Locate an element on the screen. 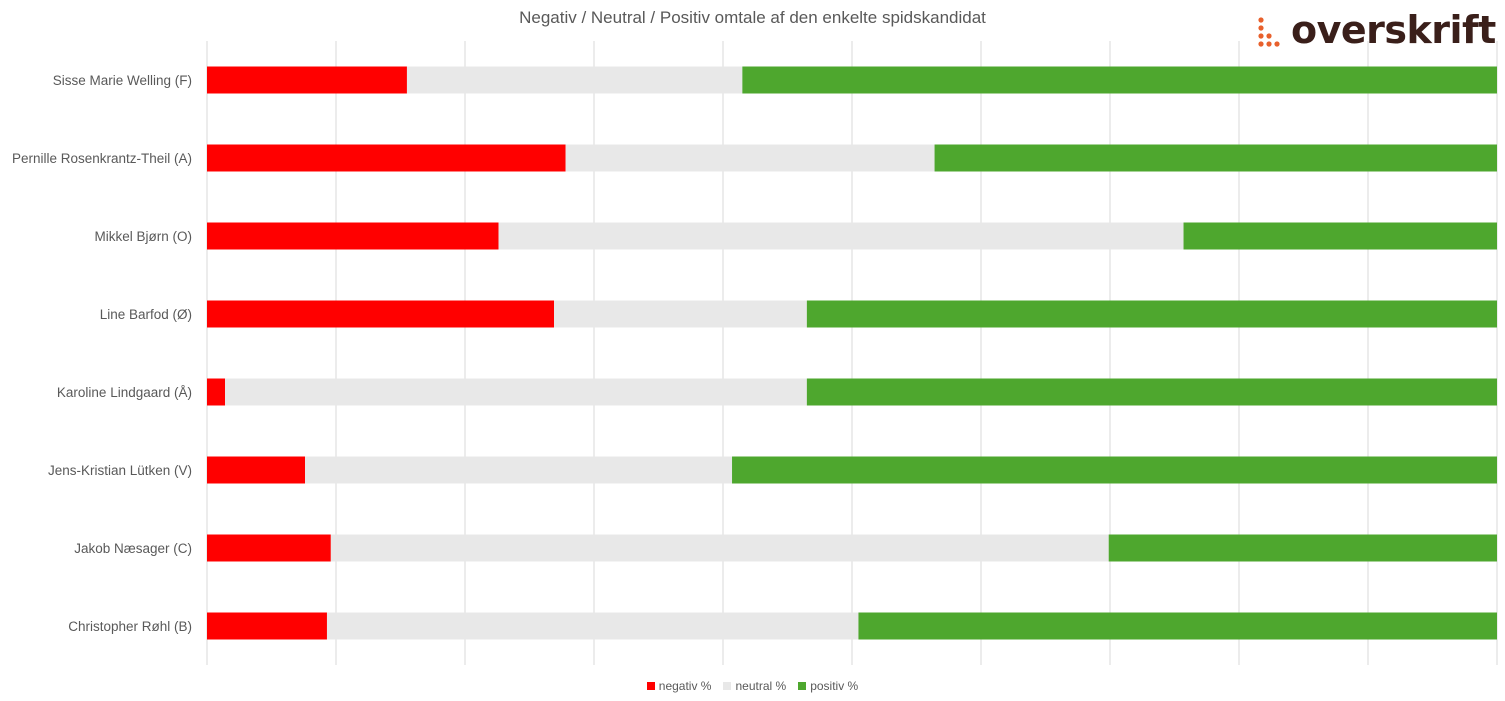  category-label: Jakob Næsager (C) is located at coordinates (133, 548).